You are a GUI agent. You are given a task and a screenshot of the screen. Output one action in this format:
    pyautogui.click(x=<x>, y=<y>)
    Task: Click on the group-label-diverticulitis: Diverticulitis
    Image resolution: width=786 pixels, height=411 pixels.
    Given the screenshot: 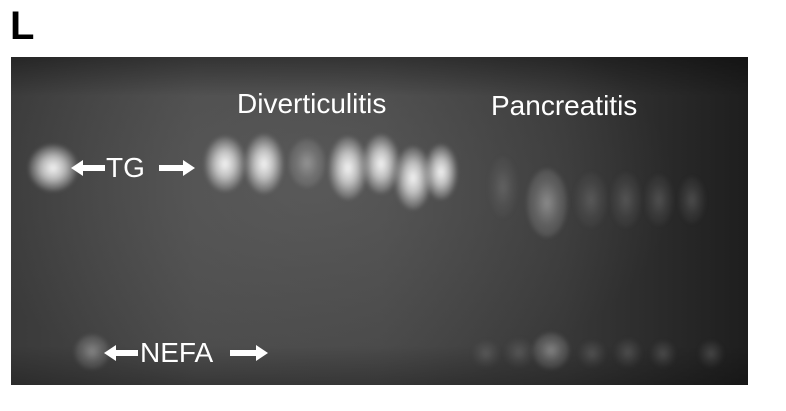 What is the action you would take?
    pyautogui.click(x=312, y=103)
    